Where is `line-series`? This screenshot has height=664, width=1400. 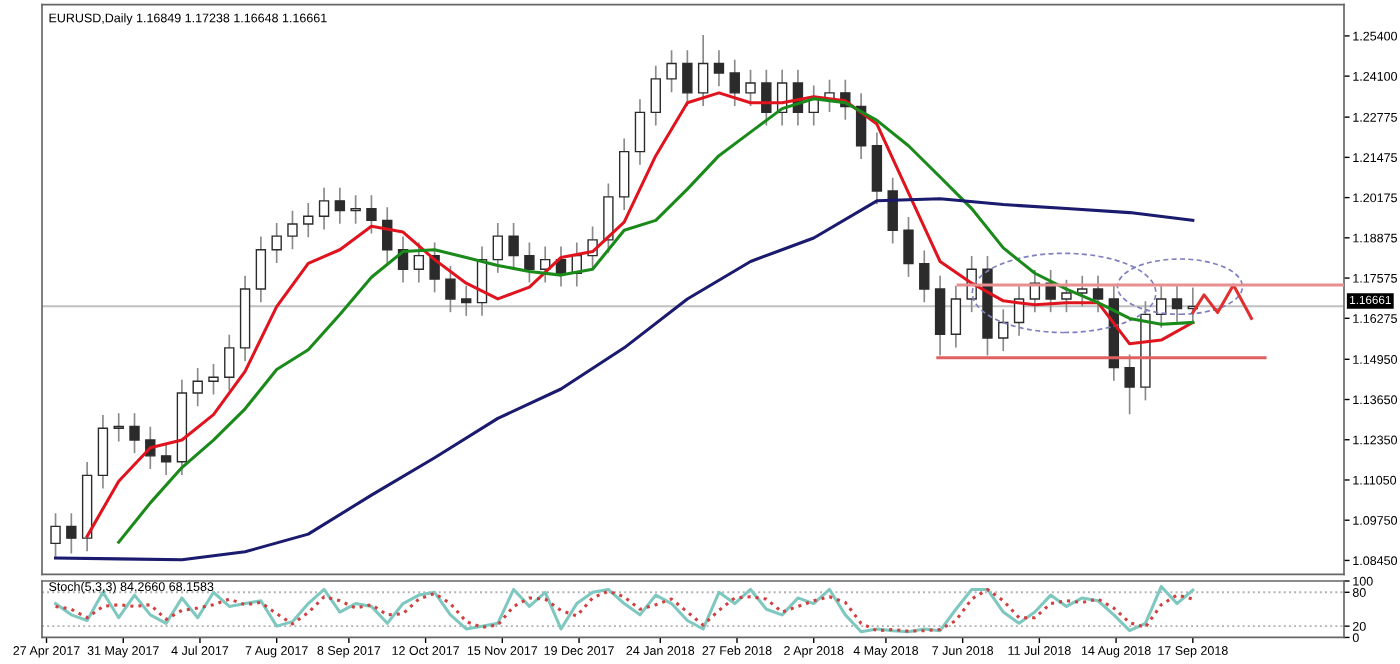
line-series is located at coordinates (1222, 301).